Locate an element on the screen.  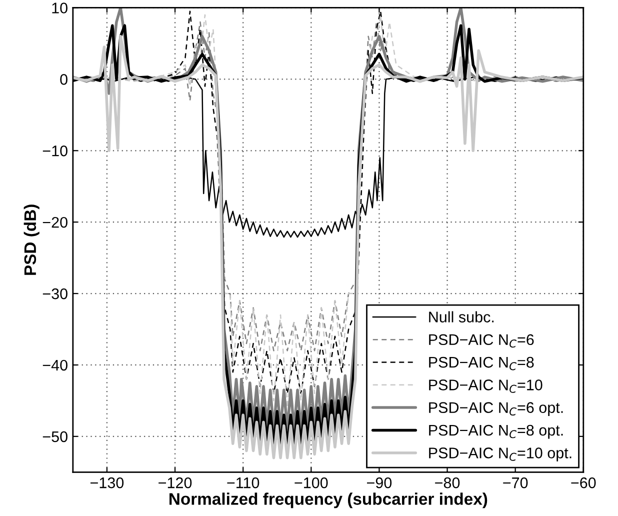
legend-label: PSD−AIC N$_{C}$=10 opt. is located at coordinates (500, 455).